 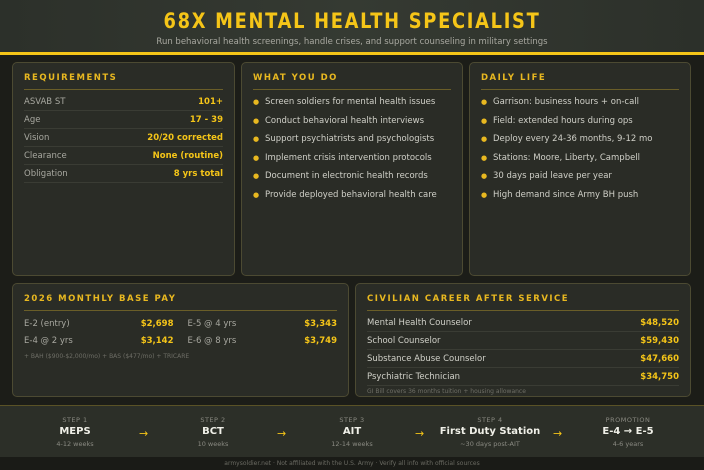 What do you see at coordinates (490, 444) in the screenshot?
I see `step-duration: ~30 days post-AIT` at bounding box center [490, 444].